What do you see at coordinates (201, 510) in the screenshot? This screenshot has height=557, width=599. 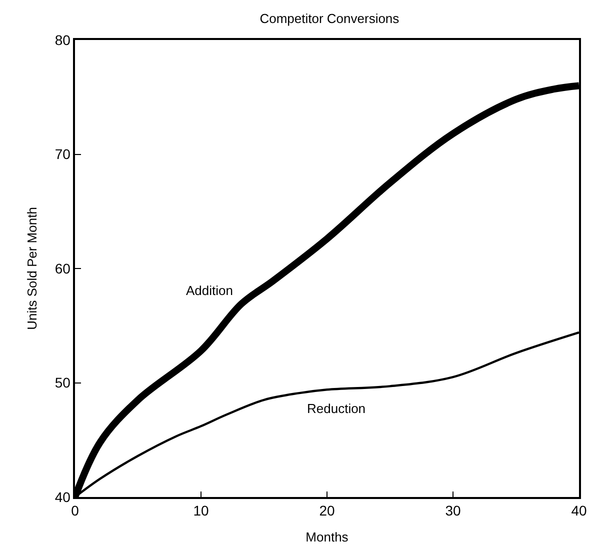 I see `x-tick-label: 10` at bounding box center [201, 510].